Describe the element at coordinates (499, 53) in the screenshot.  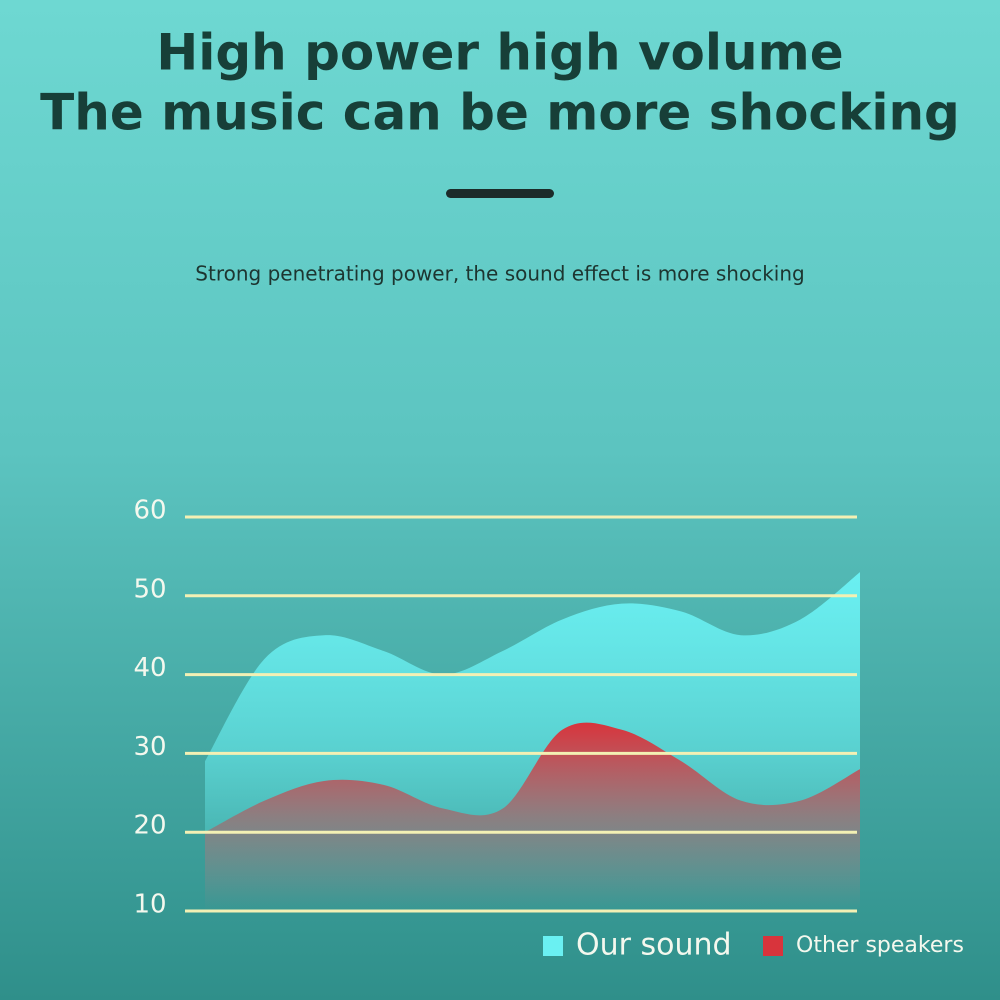
I see `title-line: High power high volume` at that location.